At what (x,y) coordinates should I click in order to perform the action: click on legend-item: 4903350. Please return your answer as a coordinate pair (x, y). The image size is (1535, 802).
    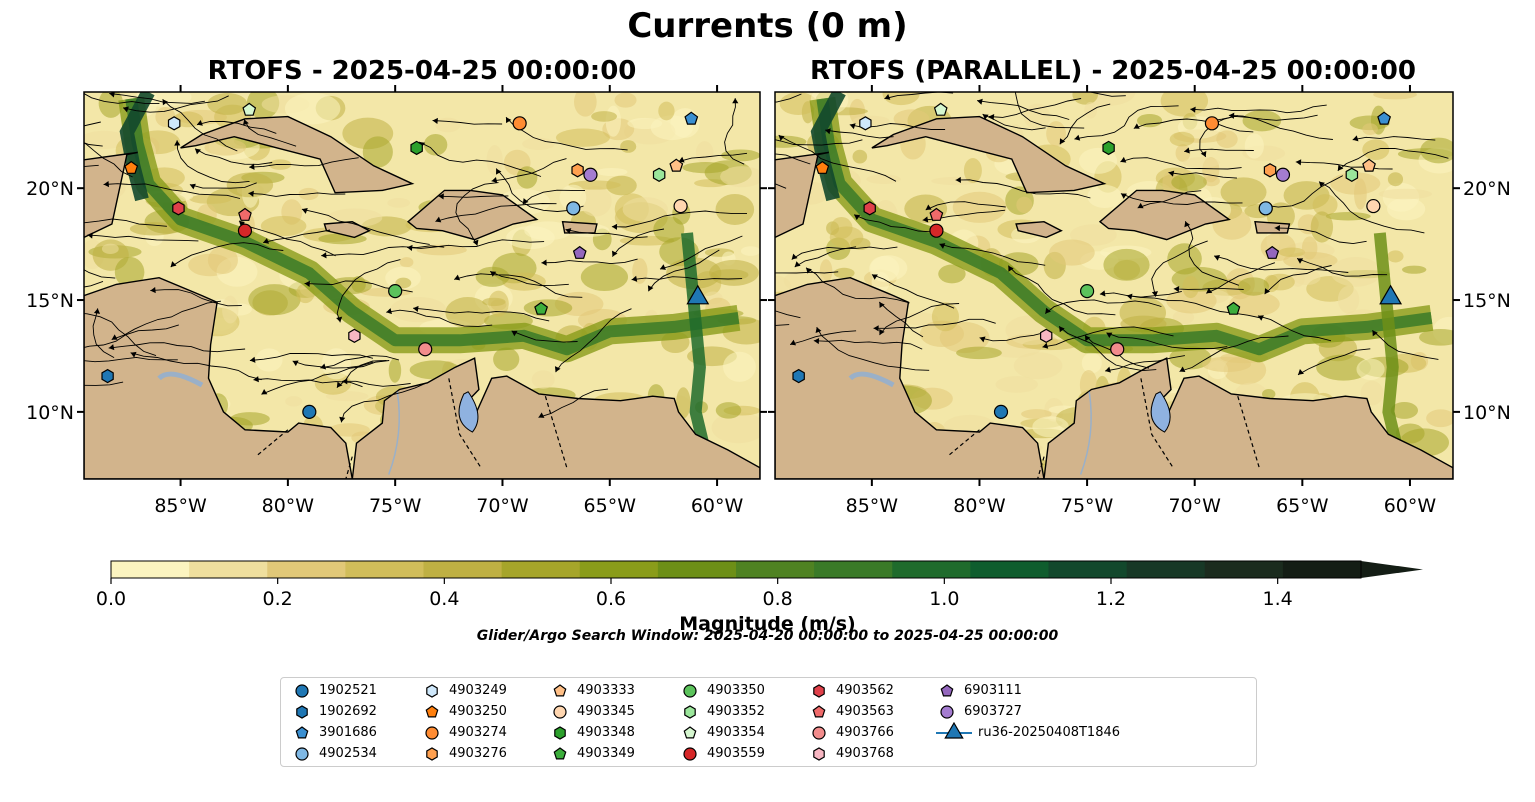
    Looking at the image, I should click on (722, 690).